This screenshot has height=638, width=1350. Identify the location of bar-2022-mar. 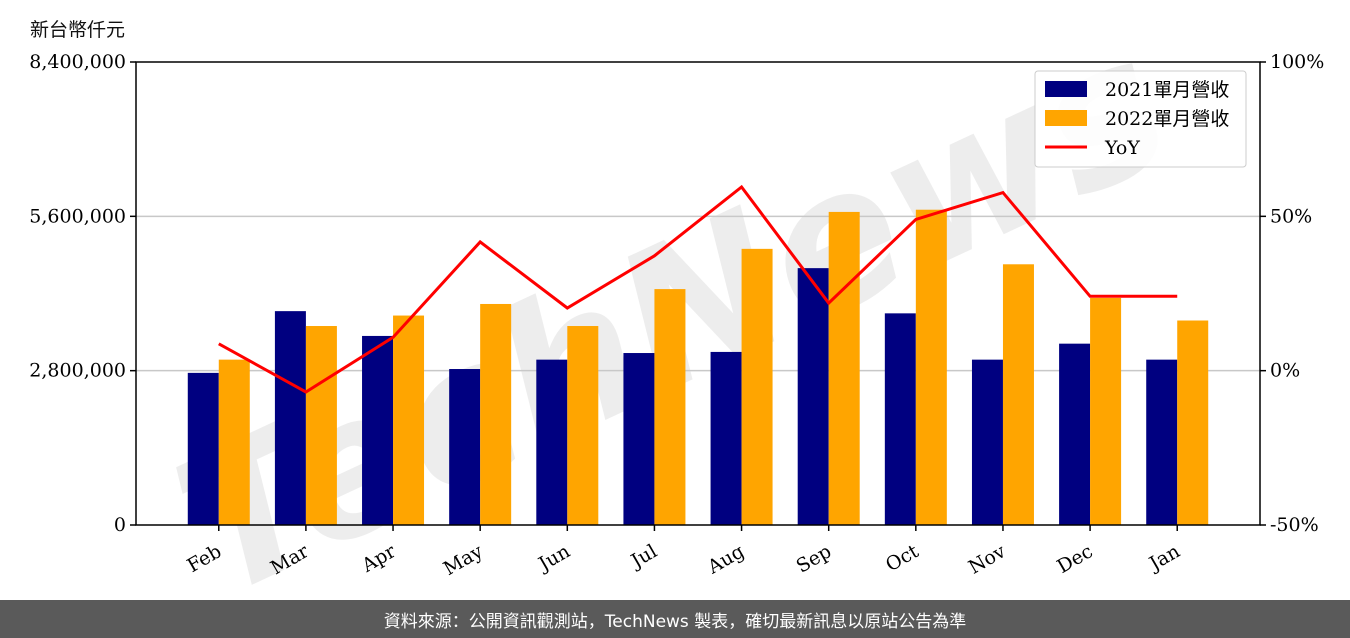
(321, 425).